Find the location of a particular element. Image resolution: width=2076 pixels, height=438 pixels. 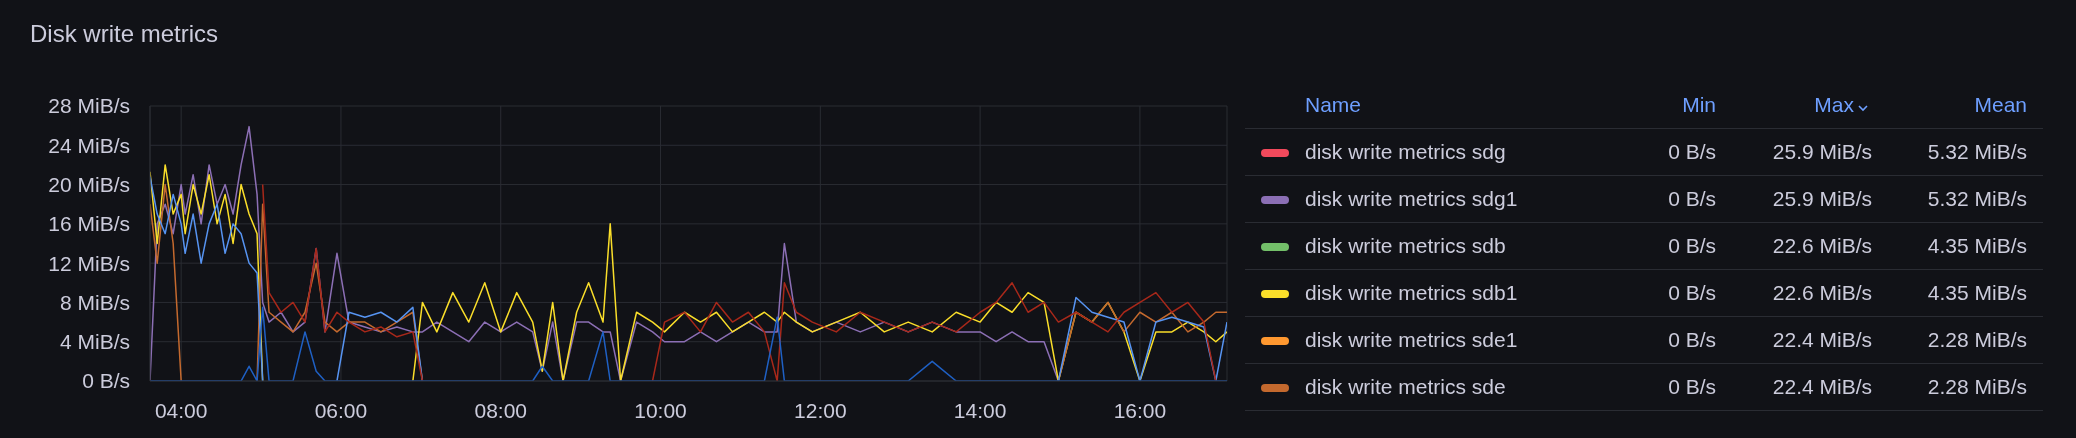

y-tick-label: 8 MiB/s is located at coordinates (94, 302).